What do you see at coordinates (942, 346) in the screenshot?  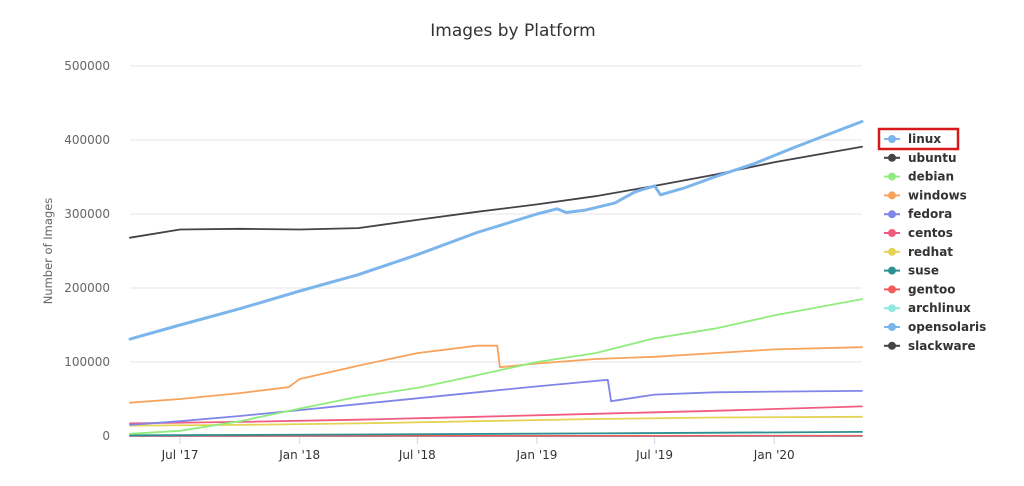 I see `legend-label: slackware` at bounding box center [942, 346].